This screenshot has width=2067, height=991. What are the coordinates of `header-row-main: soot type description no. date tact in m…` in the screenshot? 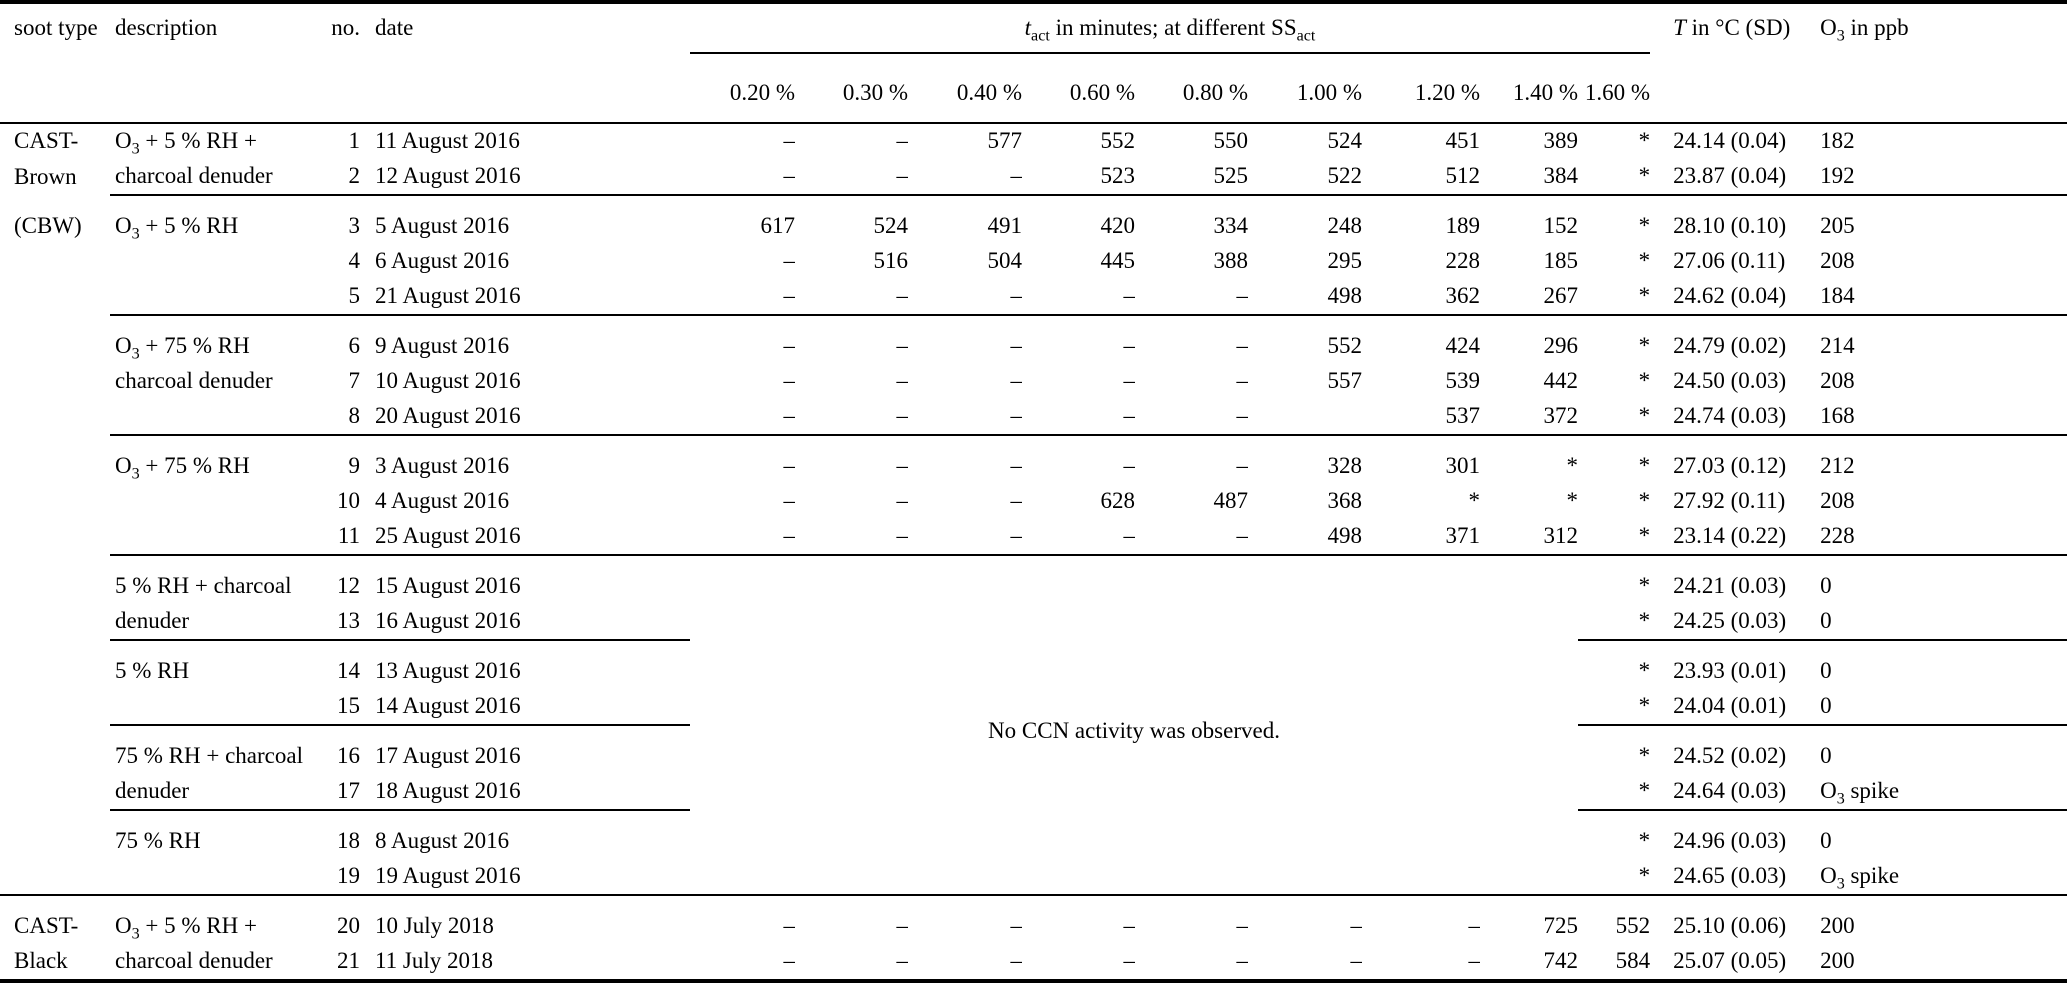 It's located at (1033, 28).